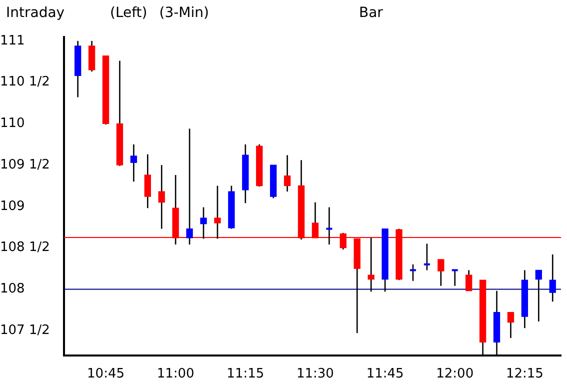 Image resolution: width=567 pixels, height=385 pixels. Describe the element at coordinates (25, 248) in the screenshot. I see `y-tick-label: 108 1/2` at that location.